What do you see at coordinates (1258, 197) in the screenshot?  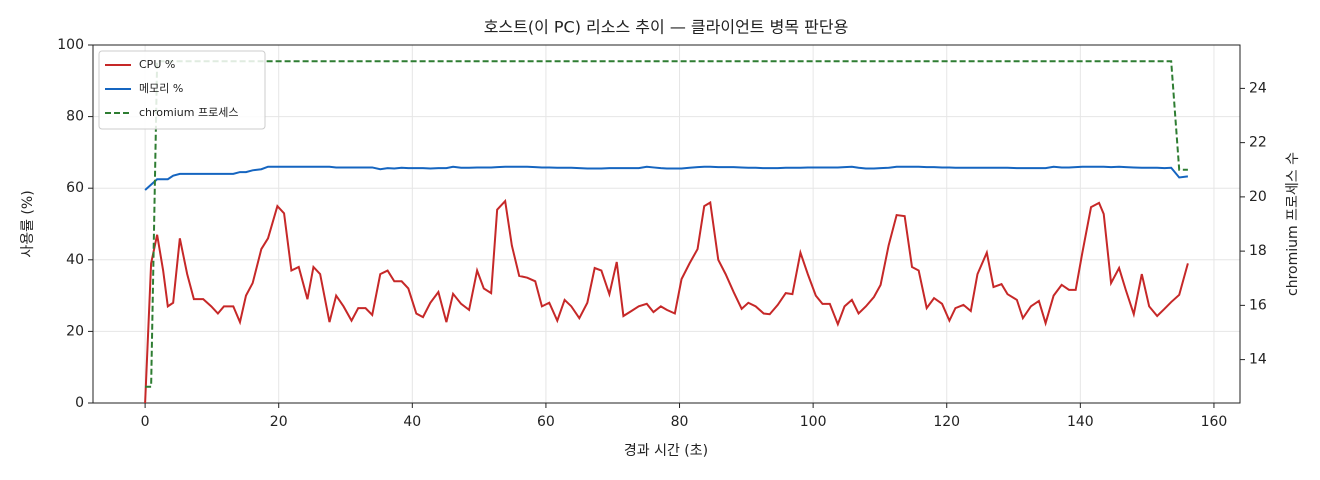 I see `y2-tick-label: 20` at bounding box center [1258, 197].